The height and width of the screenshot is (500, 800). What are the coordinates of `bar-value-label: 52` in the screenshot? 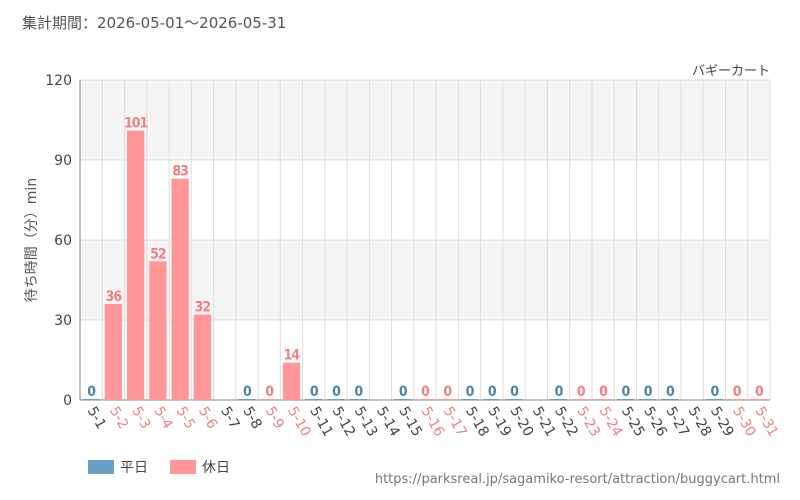 It's located at (158, 254).